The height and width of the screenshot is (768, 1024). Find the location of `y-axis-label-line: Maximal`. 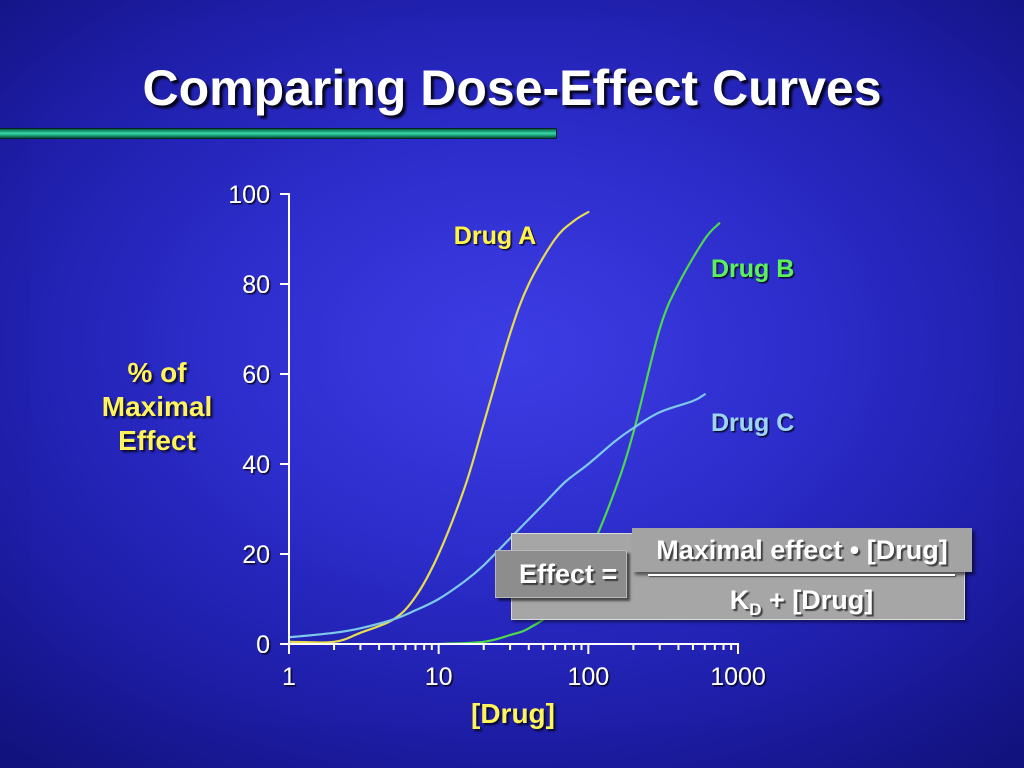

y-axis-label-line: Maximal is located at coordinates (157, 406).